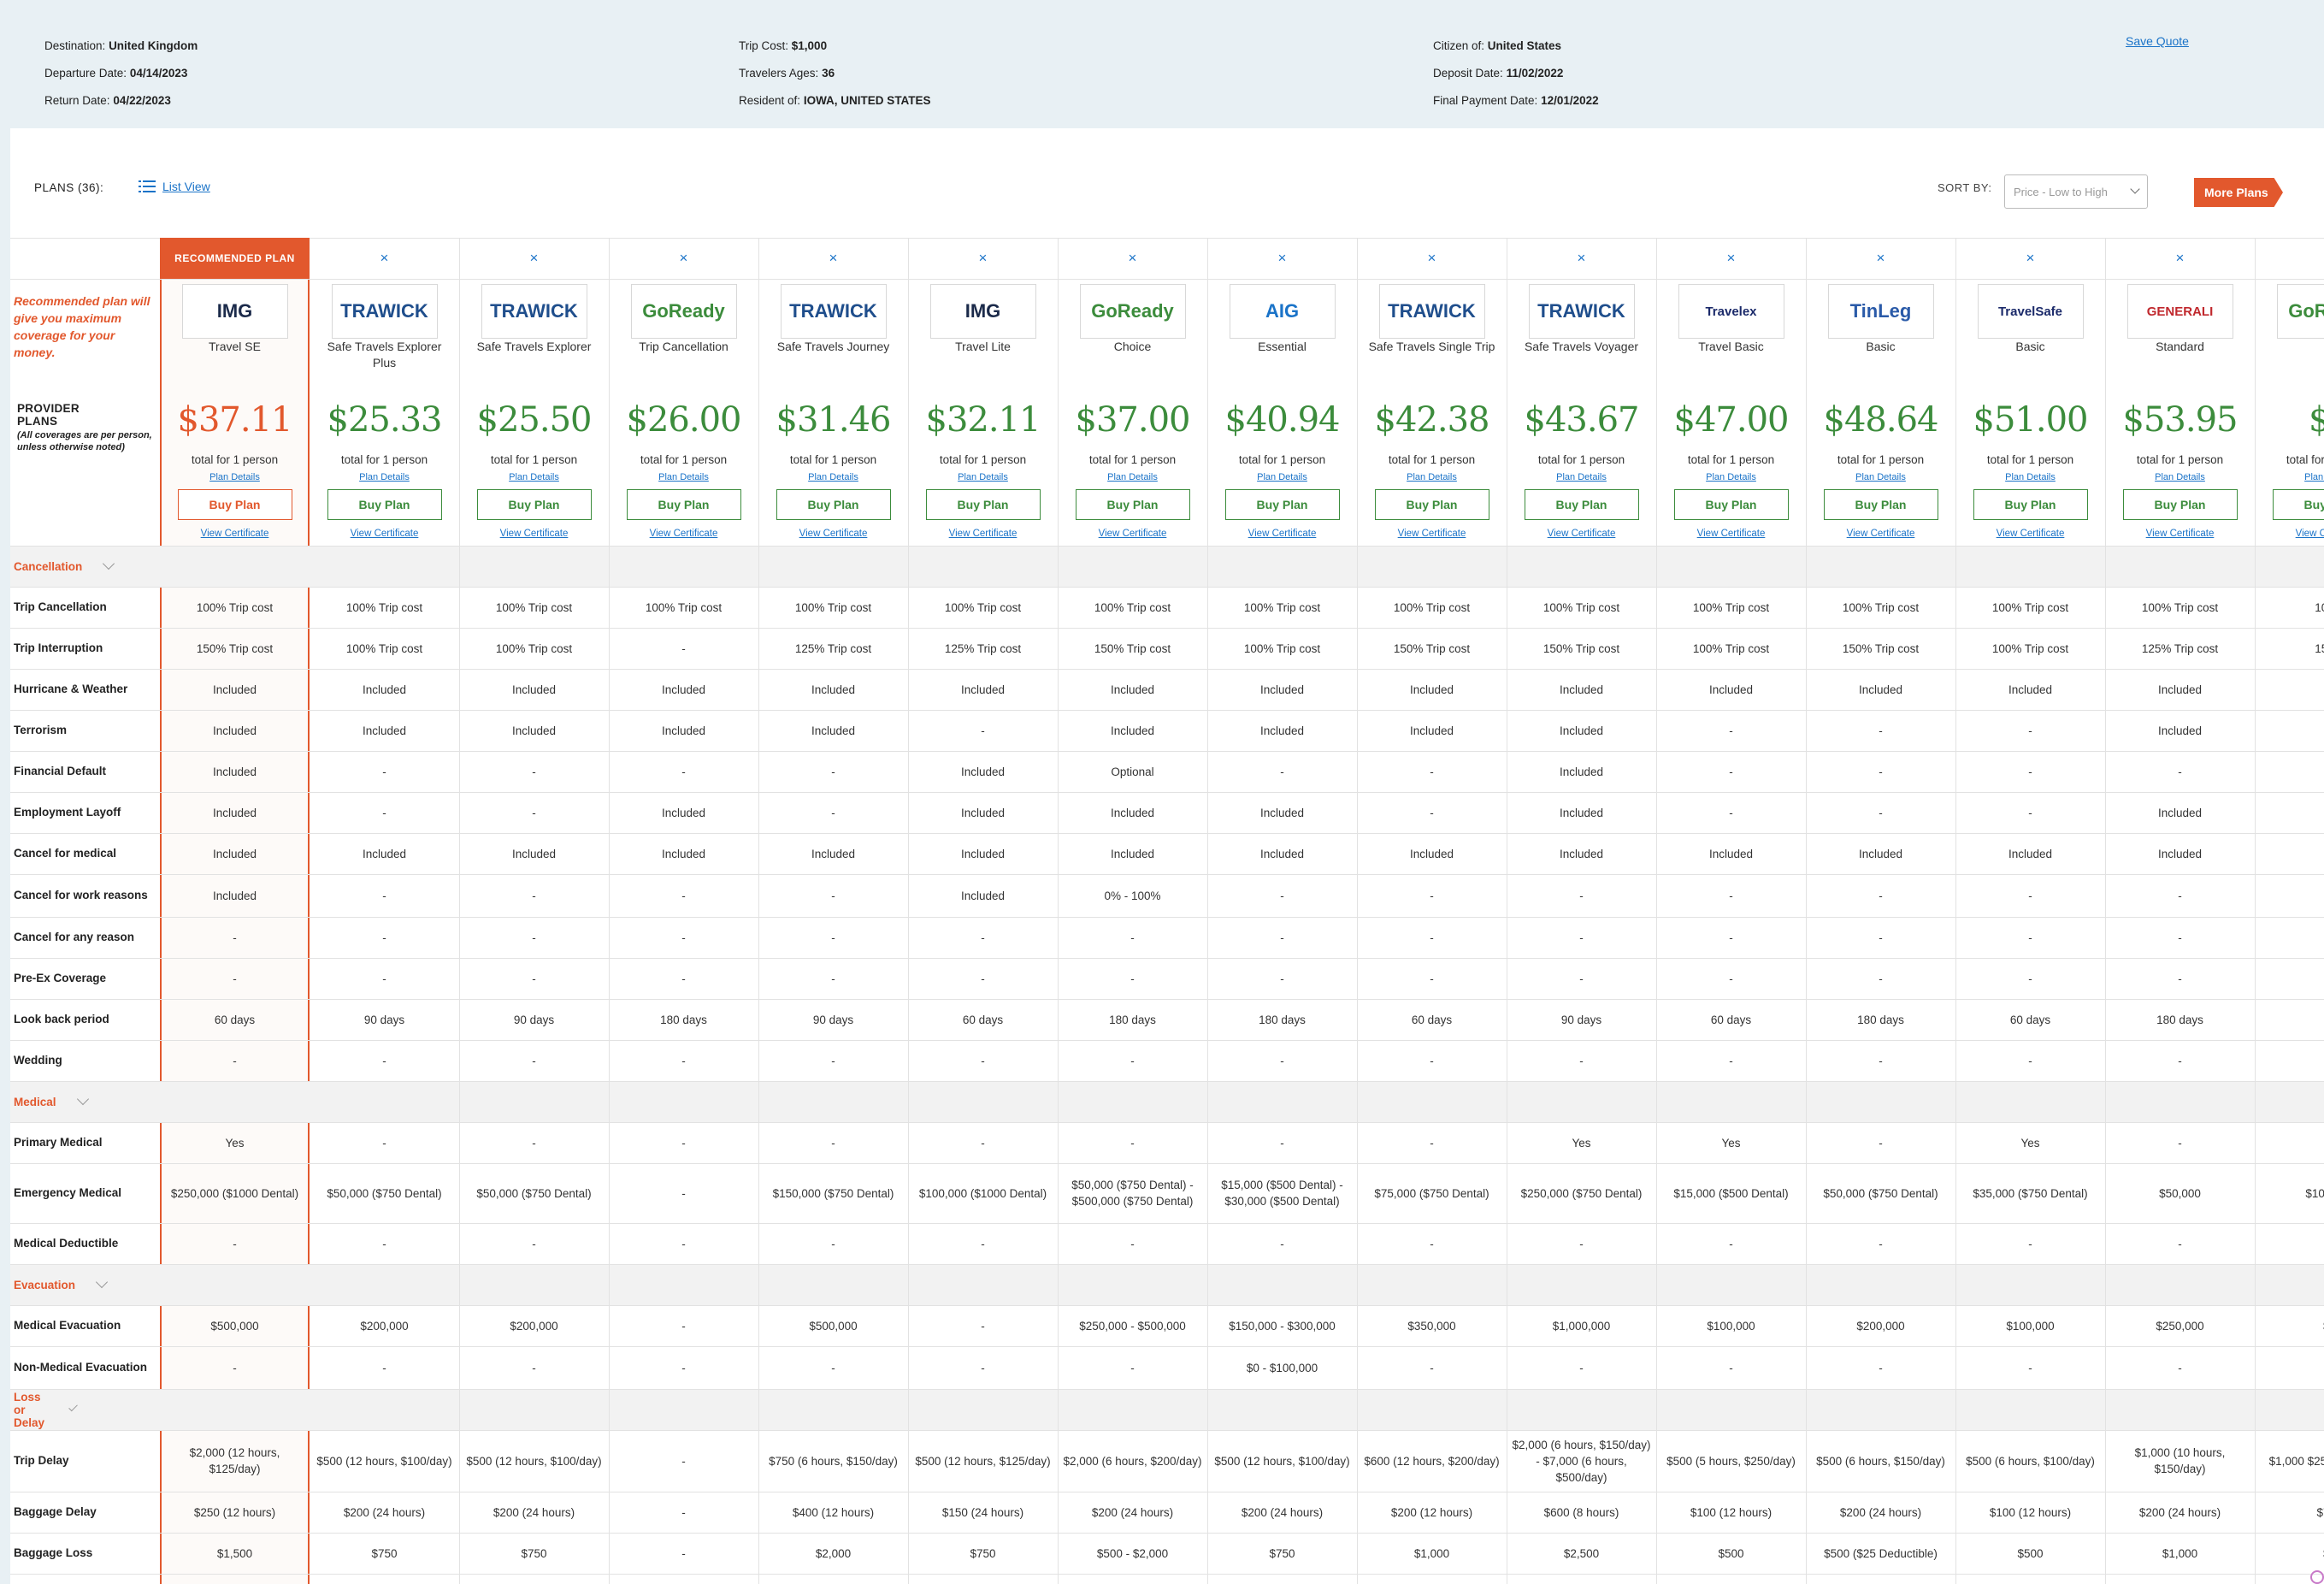  What do you see at coordinates (2157, 41) in the screenshot?
I see `save-quote-link: Save Quote` at bounding box center [2157, 41].